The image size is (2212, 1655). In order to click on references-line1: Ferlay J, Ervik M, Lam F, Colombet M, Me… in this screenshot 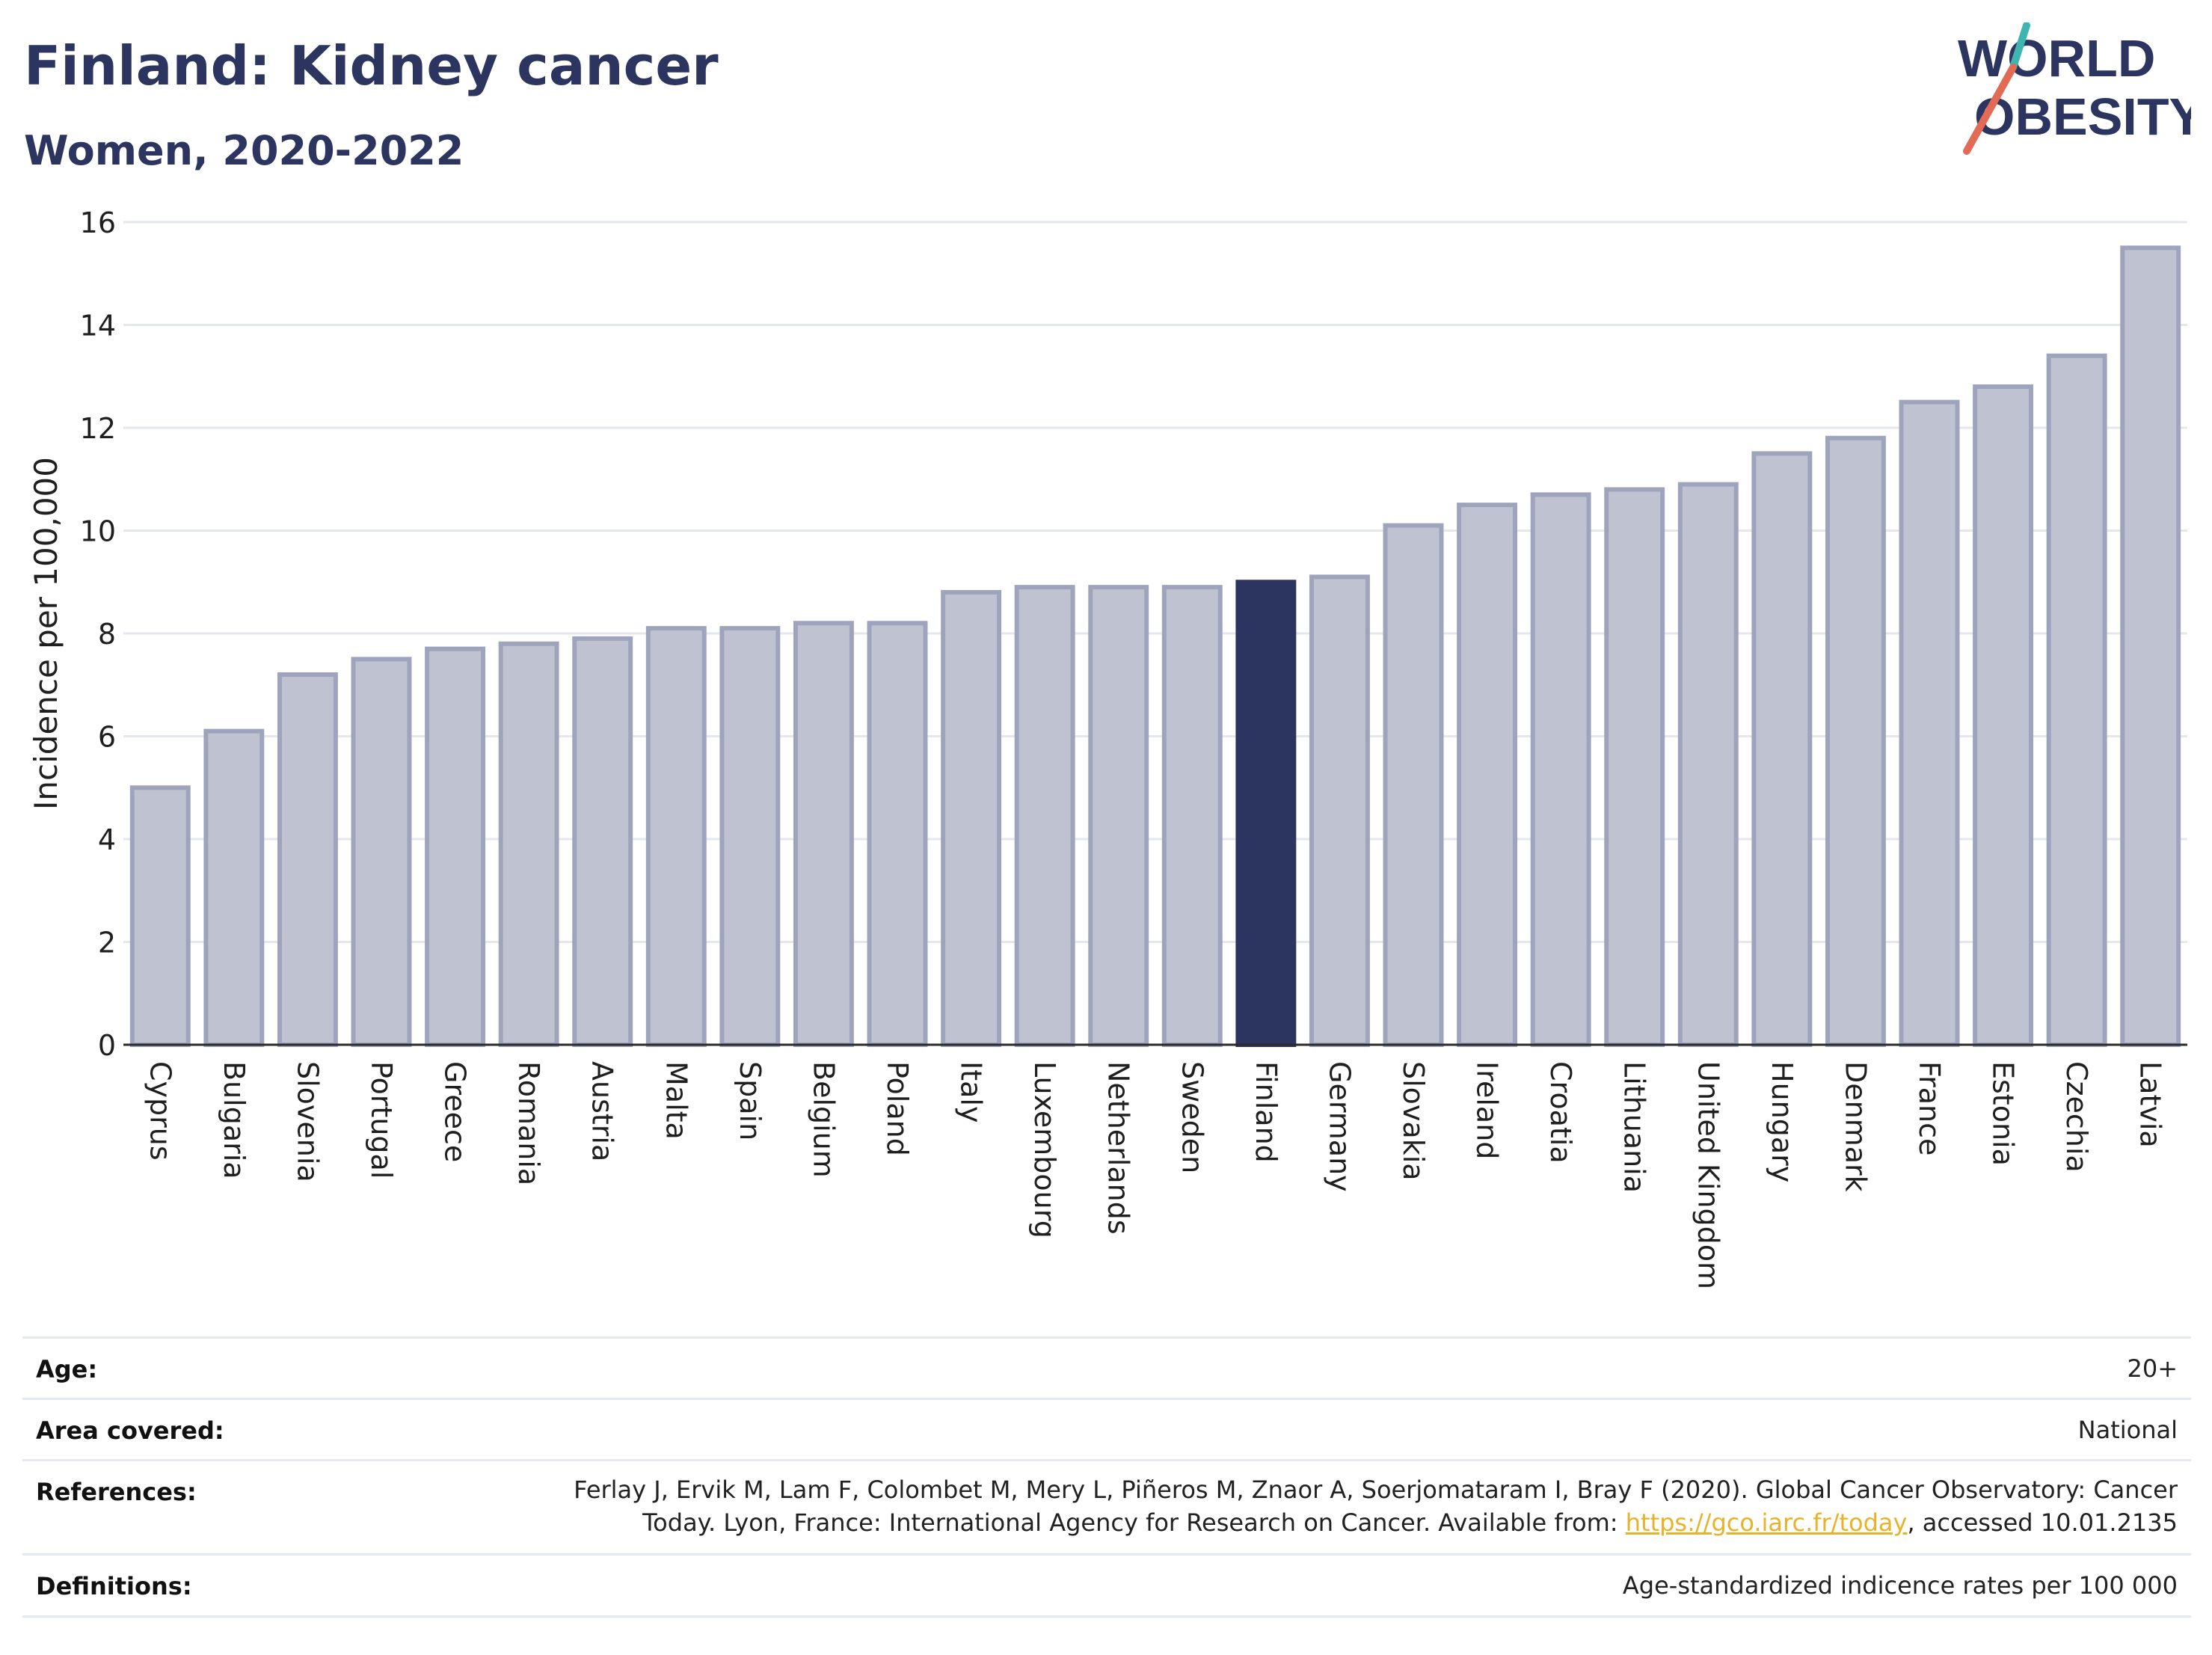, I will do `click(1376, 1490)`.